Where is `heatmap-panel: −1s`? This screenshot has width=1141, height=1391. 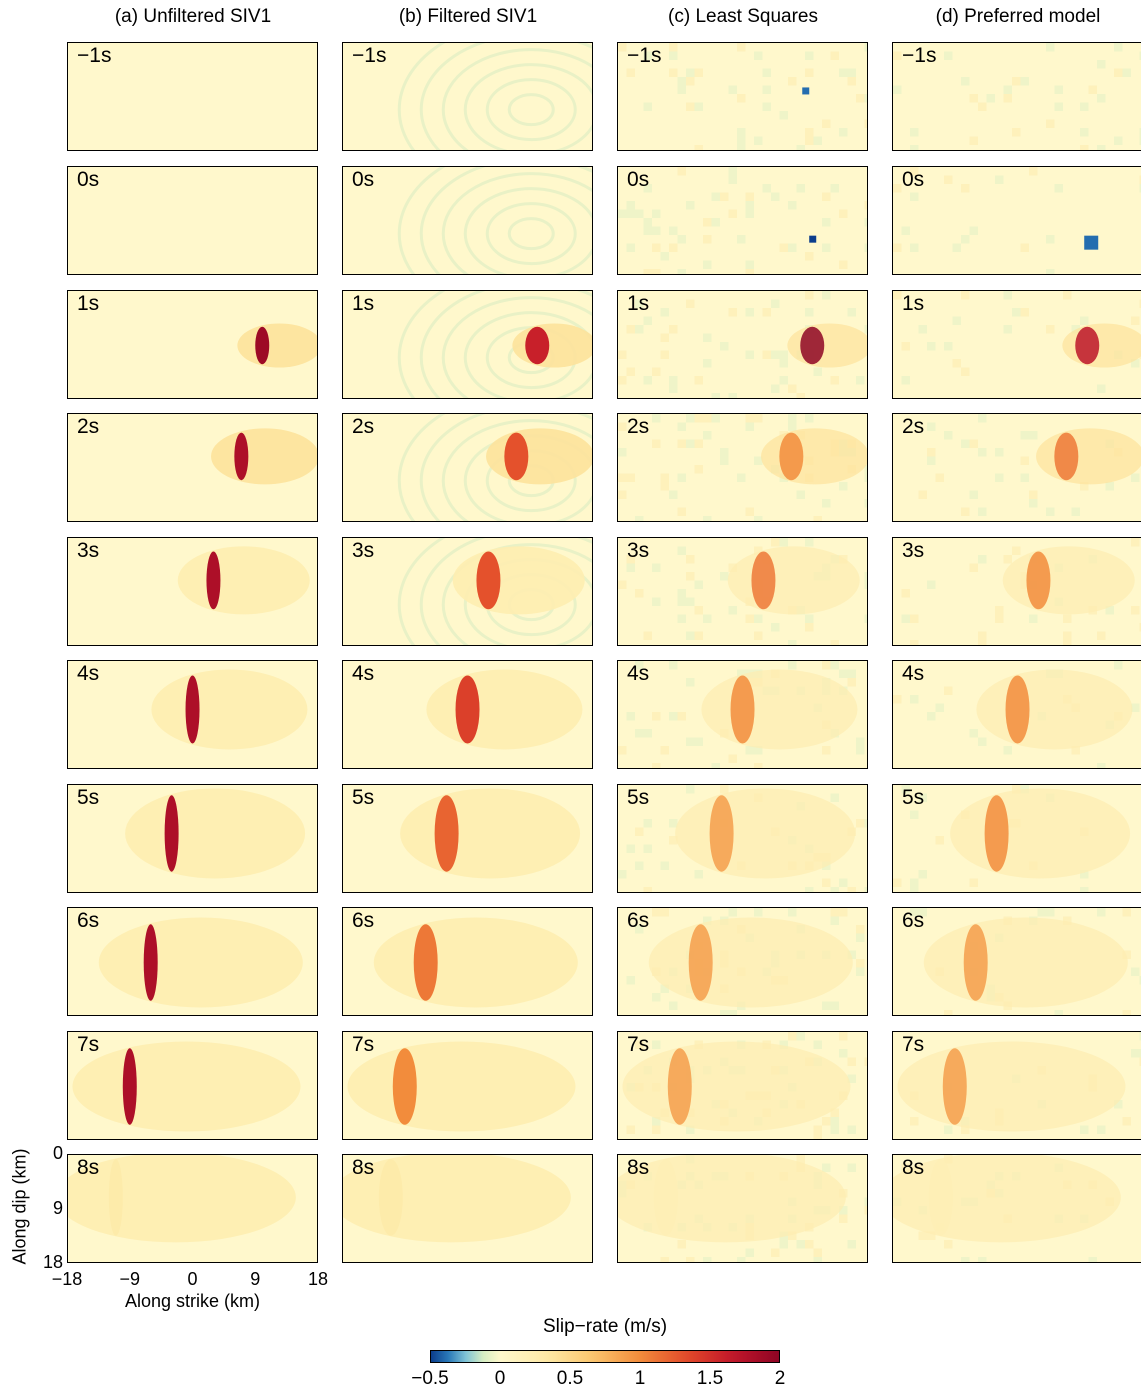
heatmap-panel: −1s is located at coordinates (192, 96).